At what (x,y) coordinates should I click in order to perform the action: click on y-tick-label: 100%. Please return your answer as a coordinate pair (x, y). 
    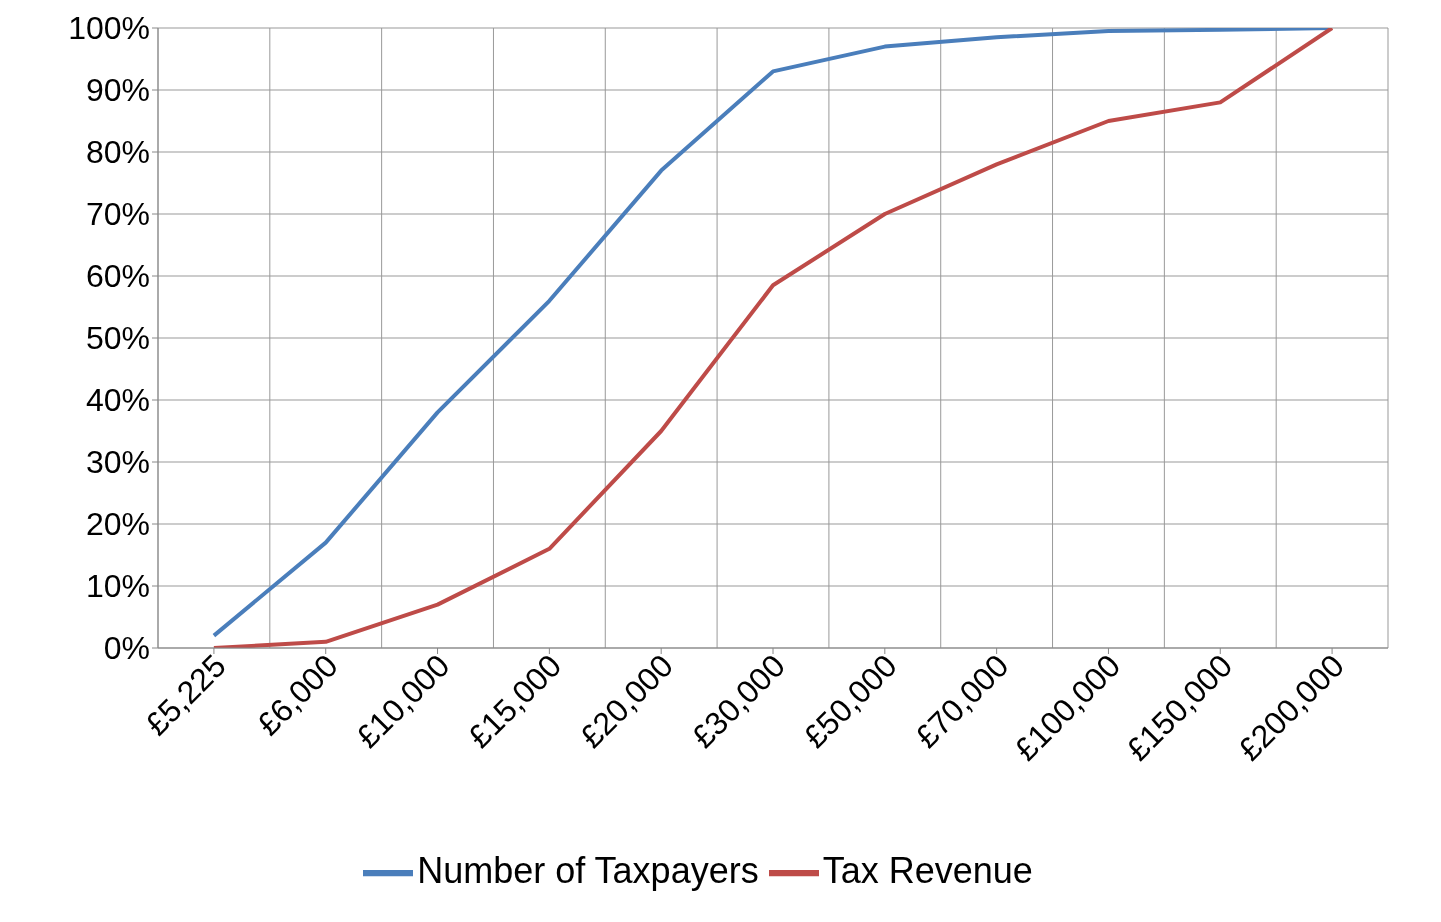
    Looking at the image, I should click on (109, 28).